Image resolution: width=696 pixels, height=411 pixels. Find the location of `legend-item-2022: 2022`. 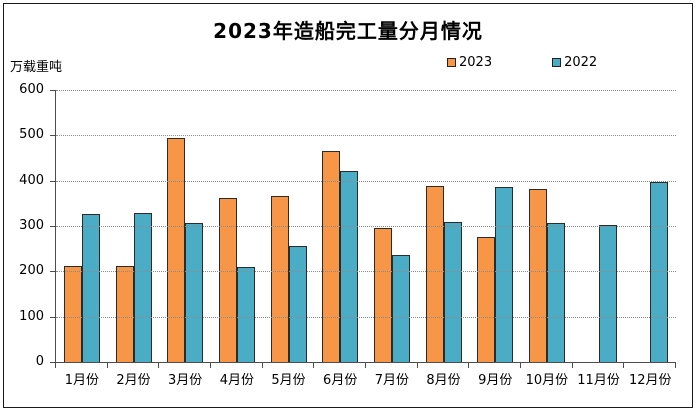

legend-item-2022: 2022 is located at coordinates (574, 62).